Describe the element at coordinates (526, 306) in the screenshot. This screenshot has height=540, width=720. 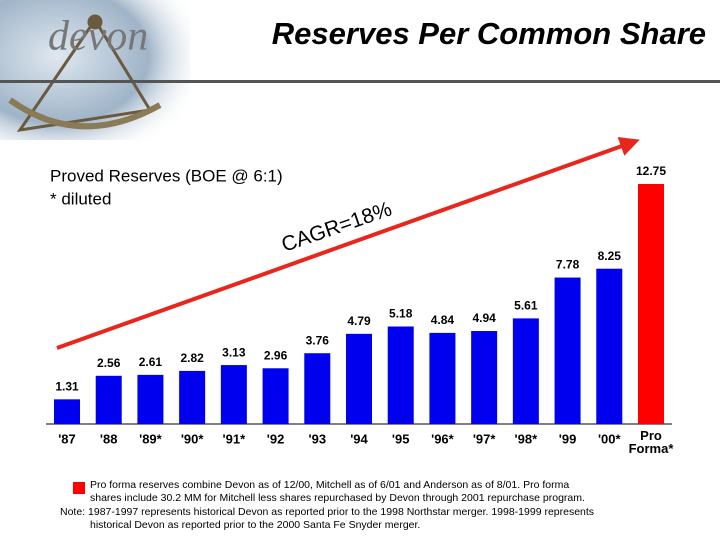
I see `value-label: 5.61` at that location.